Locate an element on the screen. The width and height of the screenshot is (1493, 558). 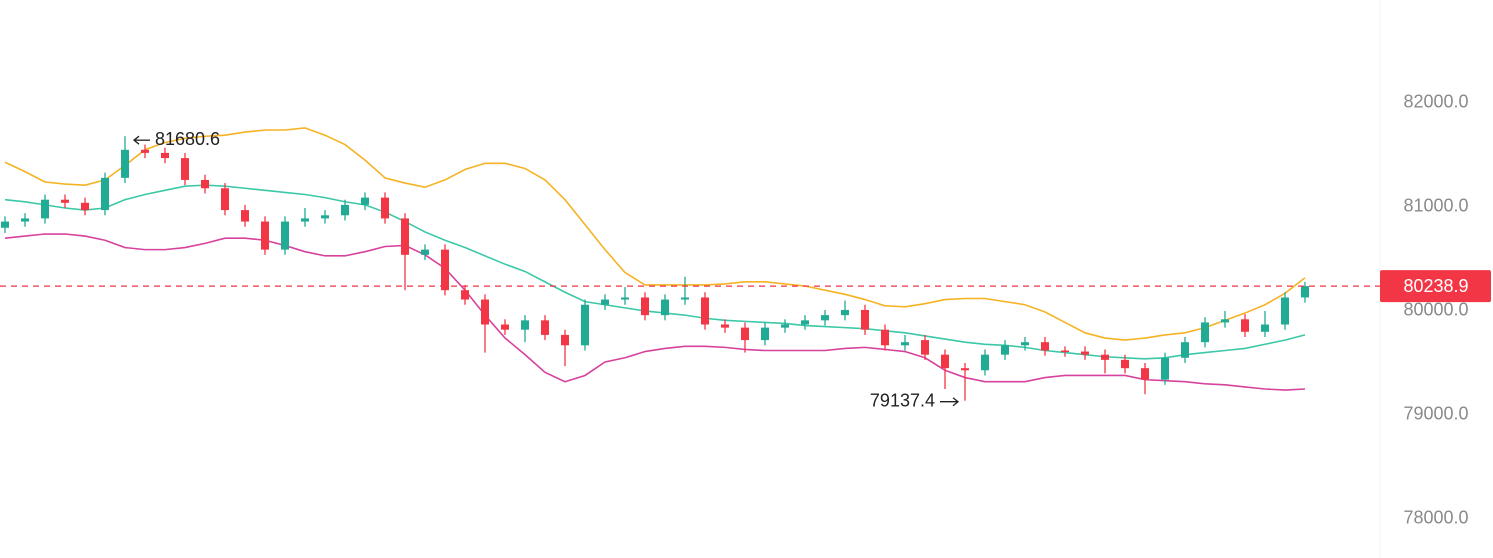
last-price-box is located at coordinates (1435, 286).